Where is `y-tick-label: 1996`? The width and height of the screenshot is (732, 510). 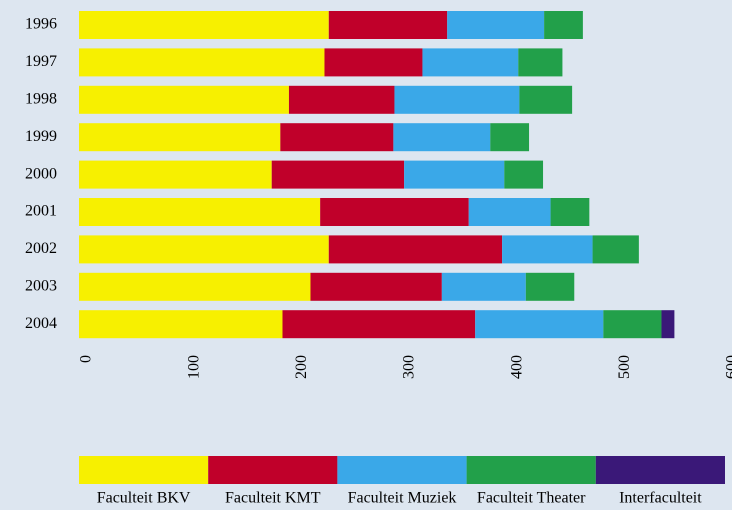
y-tick-label: 1996 is located at coordinates (41, 24).